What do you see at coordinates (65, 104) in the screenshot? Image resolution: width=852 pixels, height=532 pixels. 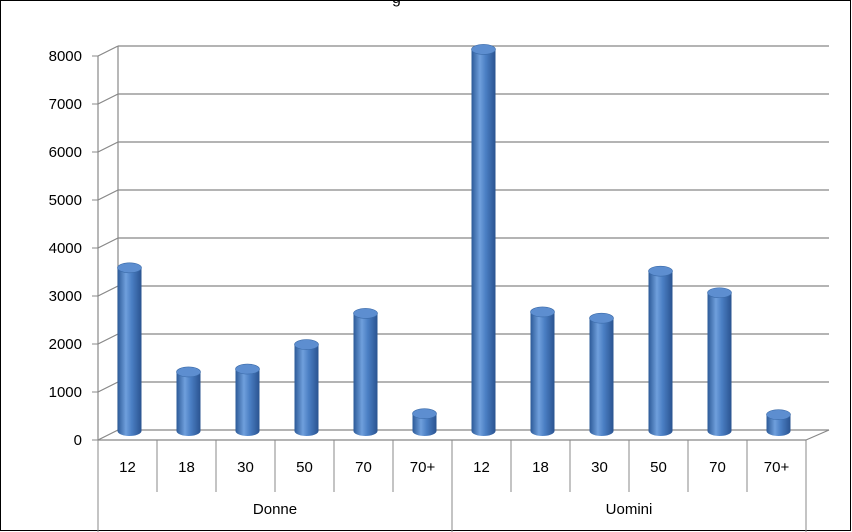 I see `y-tick-label: 7000` at bounding box center [65, 104].